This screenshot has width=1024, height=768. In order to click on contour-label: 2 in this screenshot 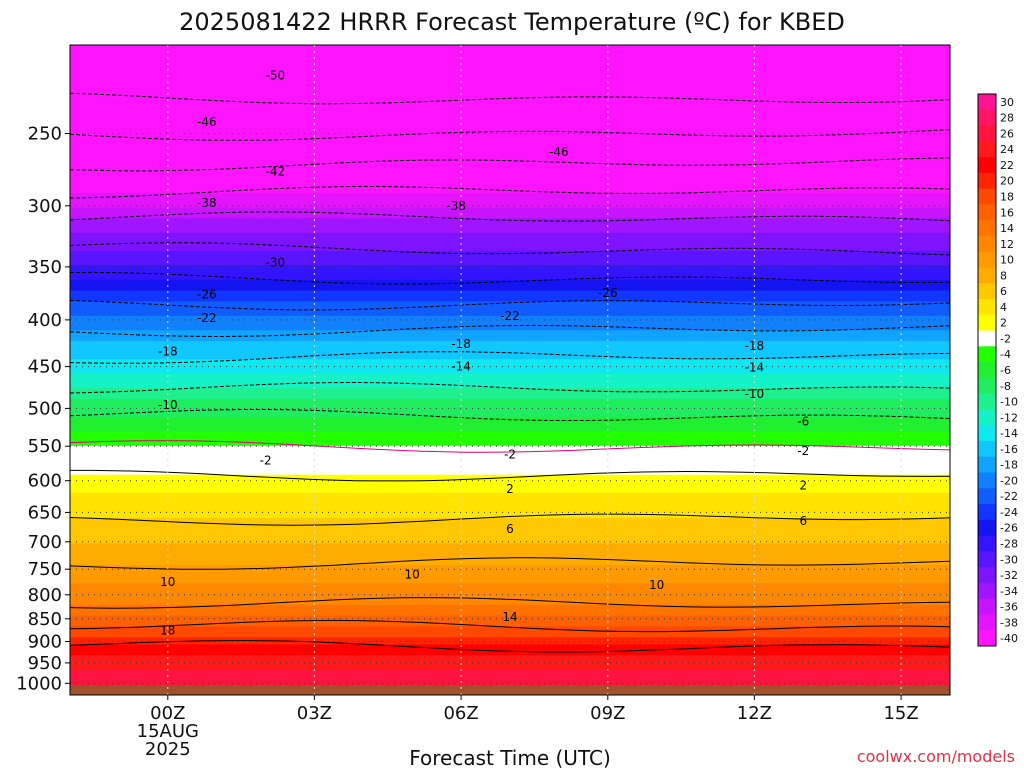, I will do `click(510, 489)`.